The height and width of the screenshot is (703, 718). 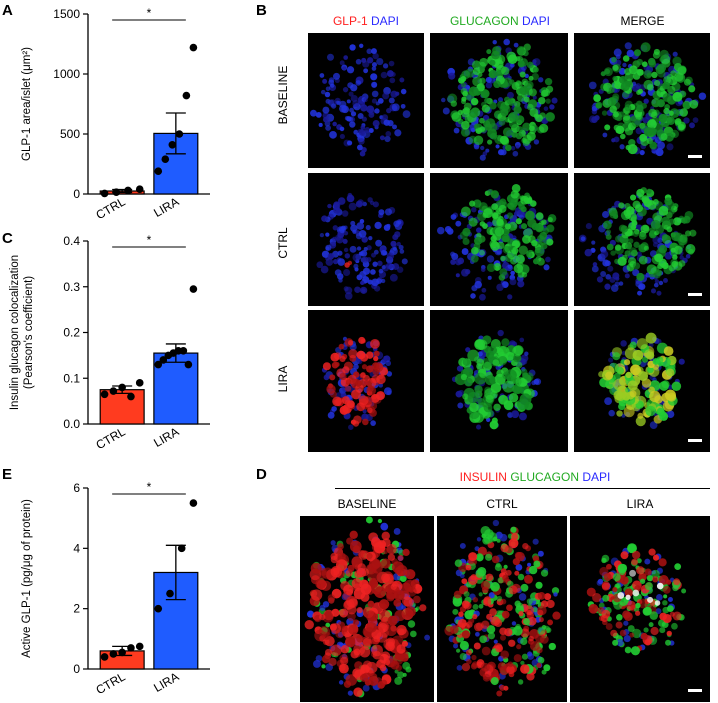 I want to click on y-tick-label: 1500, so click(x=66, y=14).